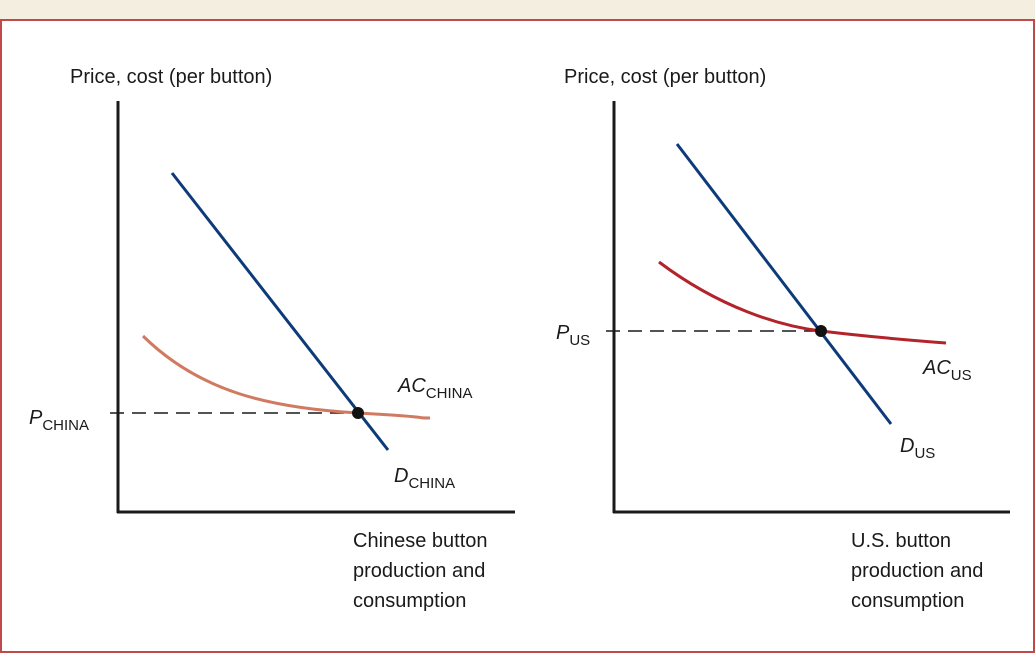 The width and height of the screenshot is (1035, 654). What do you see at coordinates (171, 77) in the screenshot?
I see `china-y-axis-title: Price, cost (per button)` at bounding box center [171, 77].